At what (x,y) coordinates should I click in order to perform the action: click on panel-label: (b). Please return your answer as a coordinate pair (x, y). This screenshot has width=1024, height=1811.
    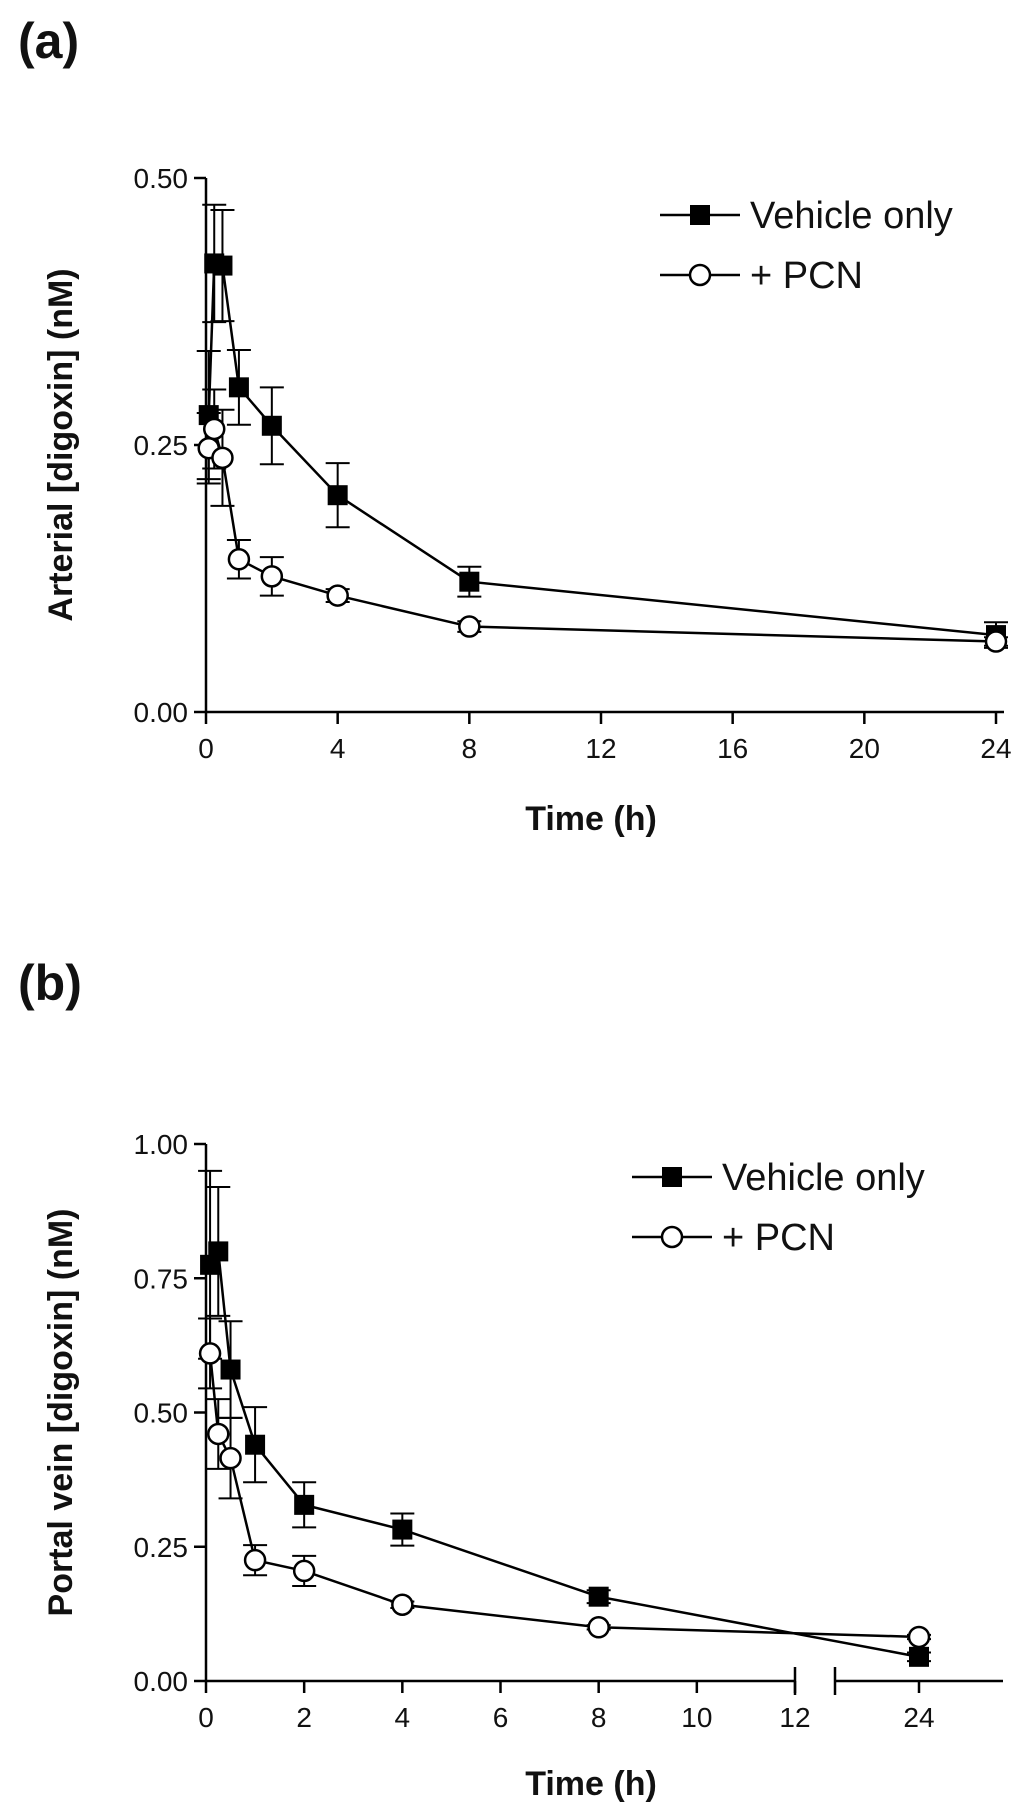
    Looking at the image, I should click on (50, 983).